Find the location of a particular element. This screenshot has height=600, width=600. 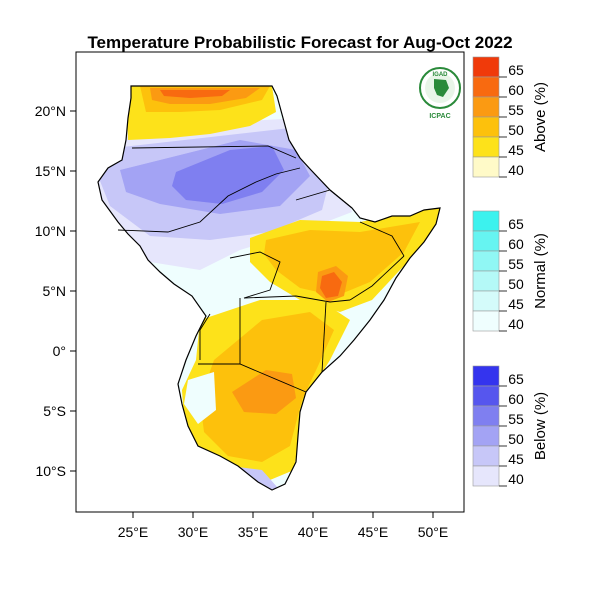

legend-bar-below: 65 60 55 50 45 40 Below (%) is located at coordinates (510, 426).